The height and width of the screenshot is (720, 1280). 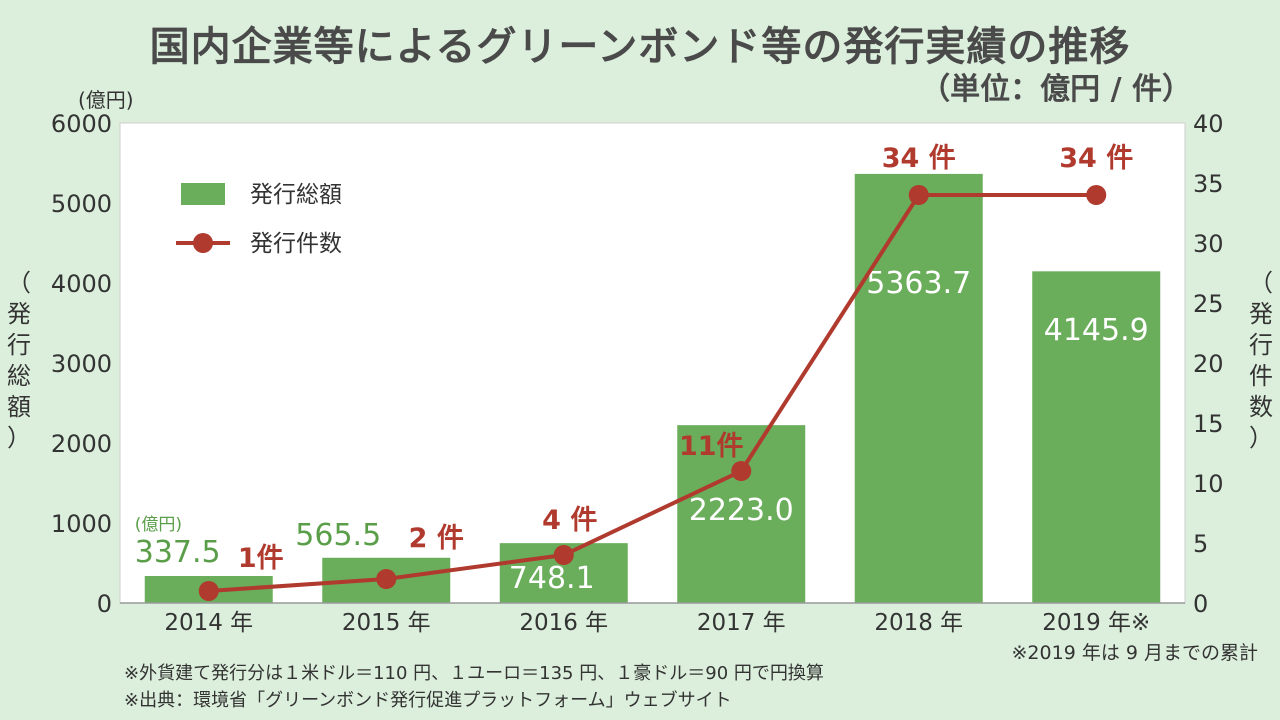 I want to click on left-tick-label: 4000, so click(x=81, y=284).